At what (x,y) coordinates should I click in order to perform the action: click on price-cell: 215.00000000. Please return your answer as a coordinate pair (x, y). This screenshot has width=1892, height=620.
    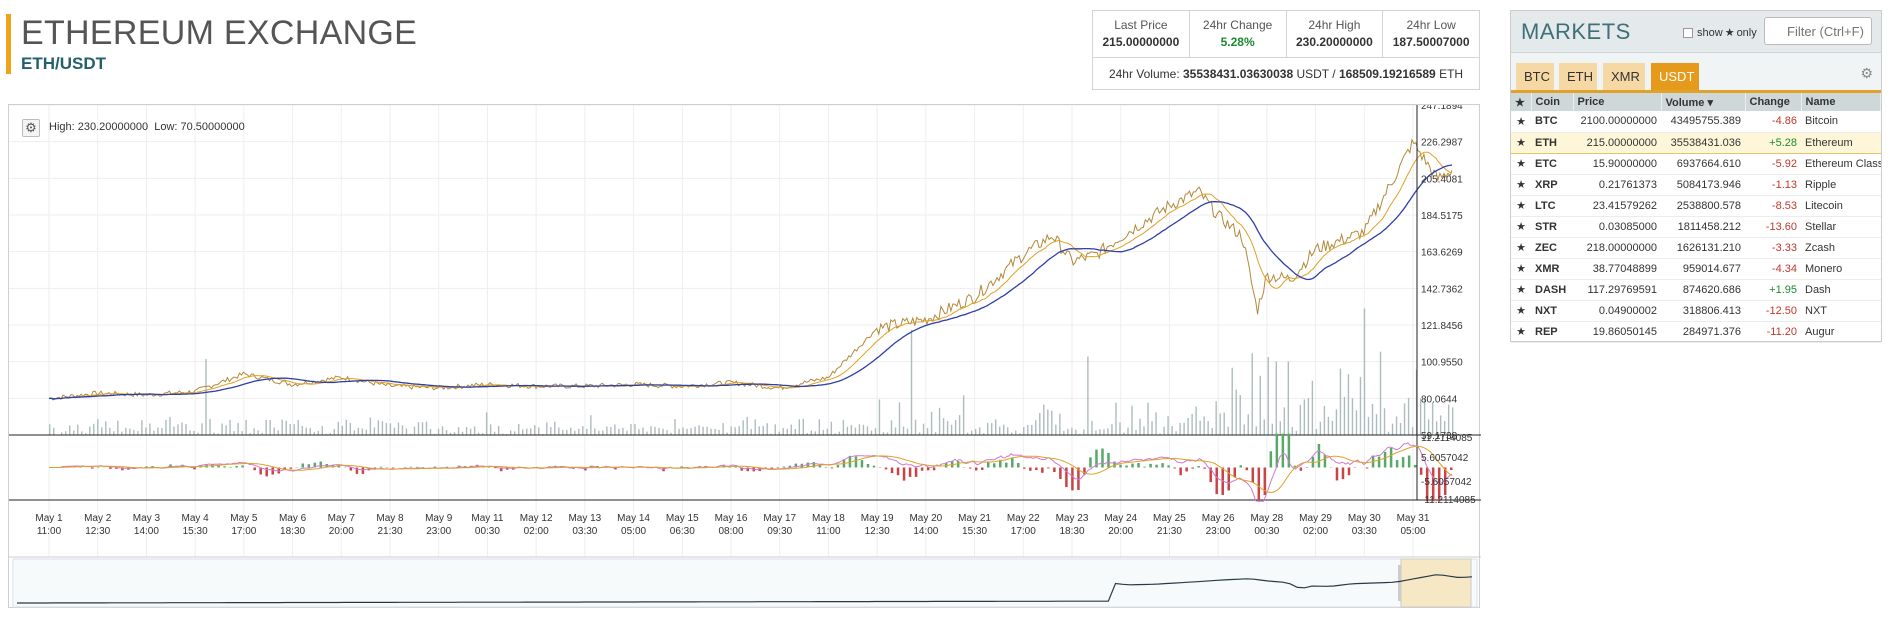
    Looking at the image, I should click on (1617, 142).